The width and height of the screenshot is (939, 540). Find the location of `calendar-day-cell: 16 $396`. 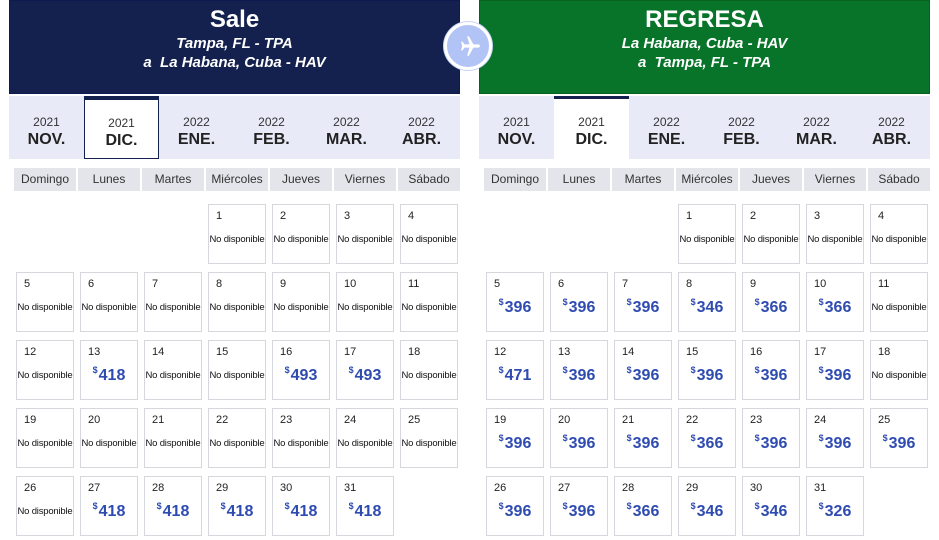

calendar-day-cell: 16 $396 is located at coordinates (771, 370).